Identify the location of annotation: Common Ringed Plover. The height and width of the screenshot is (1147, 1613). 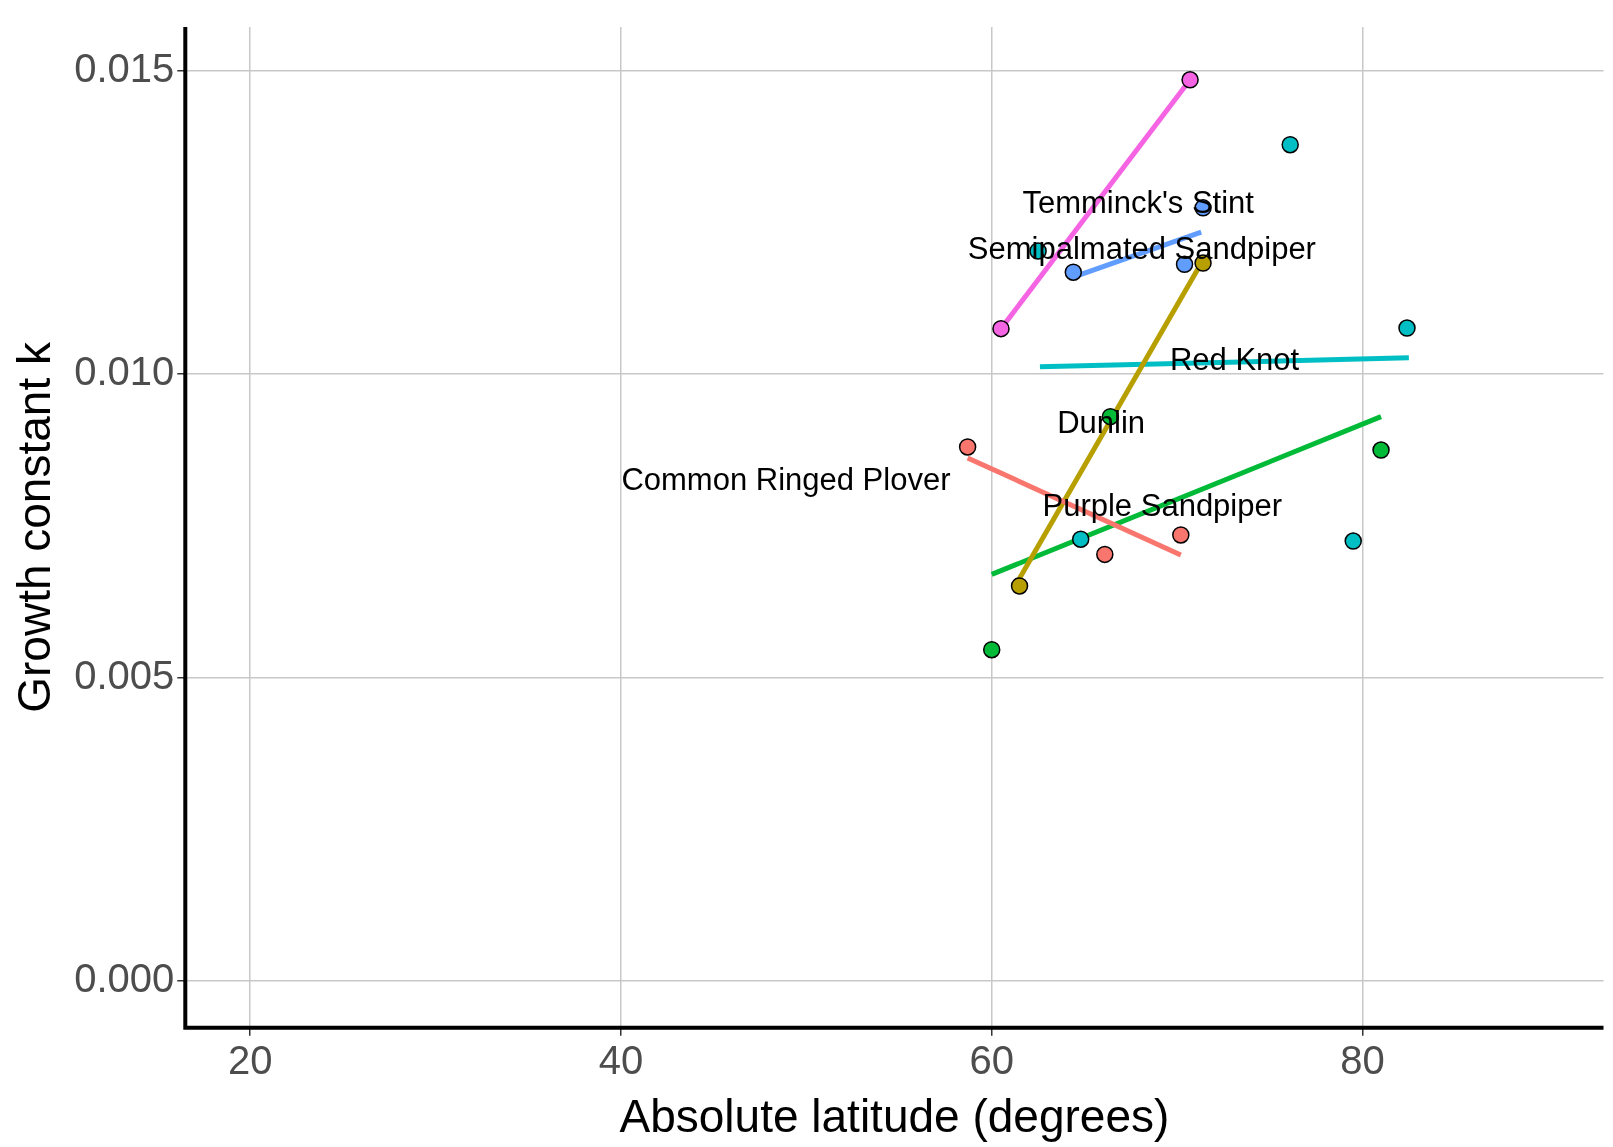
(786, 480).